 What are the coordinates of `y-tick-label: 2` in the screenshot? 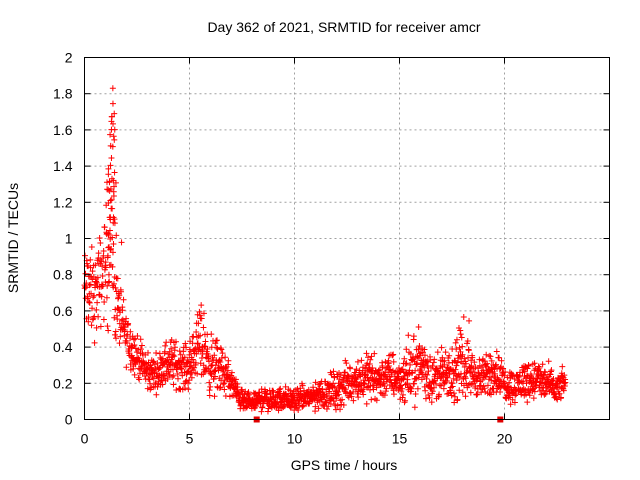 It's located at (69, 58).